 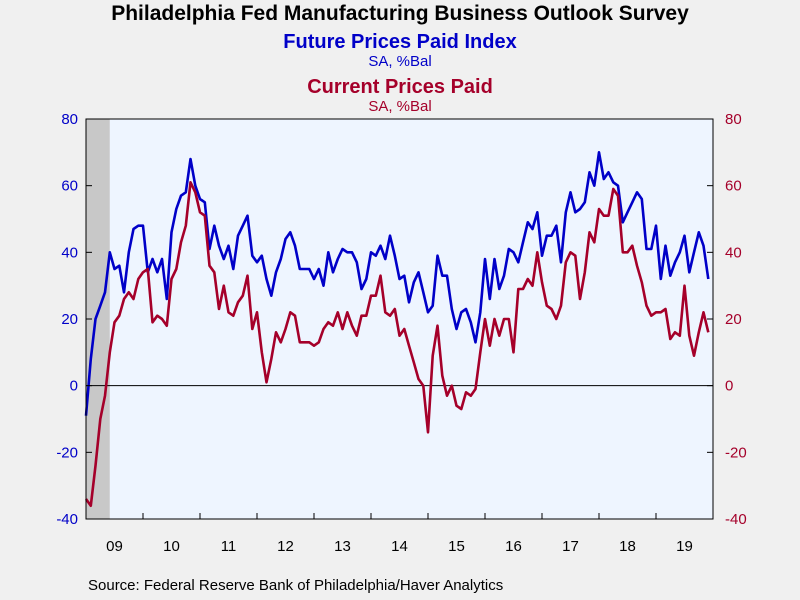 What do you see at coordinates (684, 546) in the screenshot?
I see `x-axis-tick-label: 19` at bounding box center [684, 546].